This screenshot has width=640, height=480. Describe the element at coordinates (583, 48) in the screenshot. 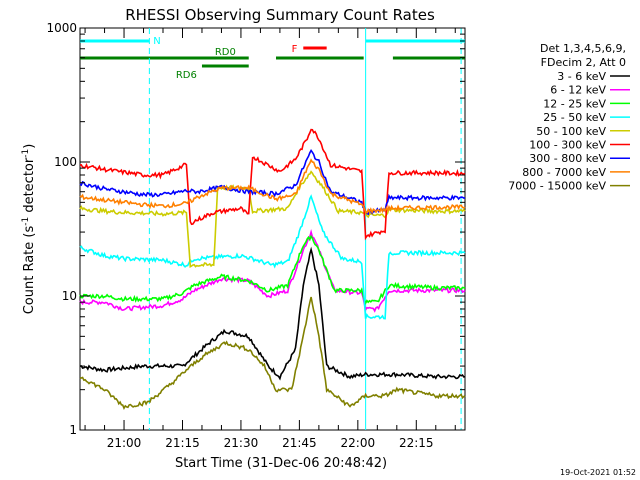

I see `legend-header: Det 1,3,4,5,6,9,` at that location.